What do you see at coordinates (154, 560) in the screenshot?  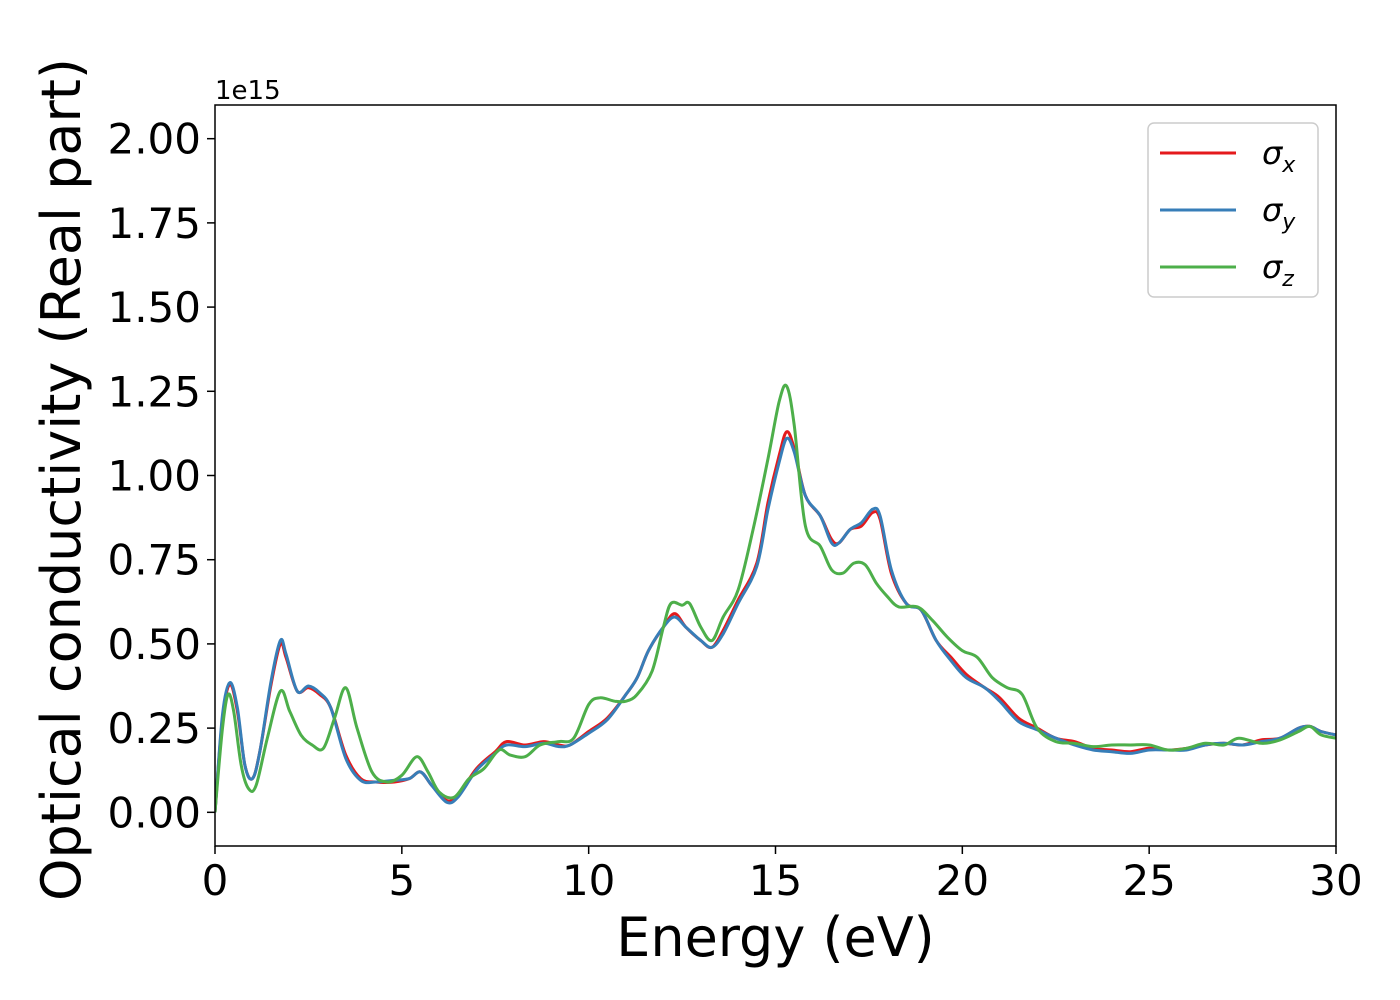 I see `y-tick-label: 0.75` at bounding box center [154, 560].